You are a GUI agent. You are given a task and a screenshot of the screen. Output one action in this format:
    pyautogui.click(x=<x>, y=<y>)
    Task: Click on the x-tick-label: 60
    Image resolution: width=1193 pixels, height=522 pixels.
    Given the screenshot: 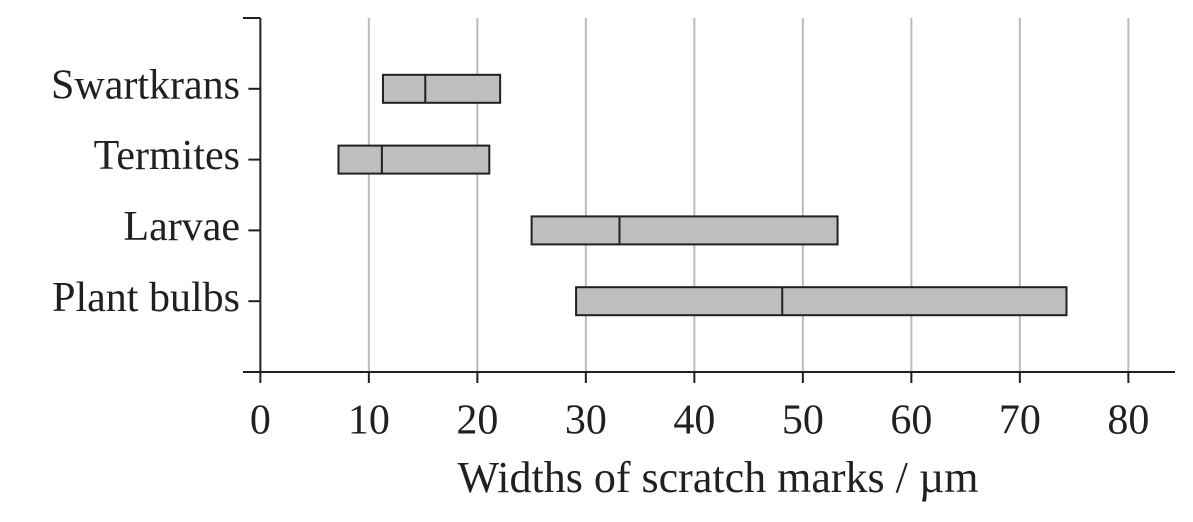 What is the action you would take?
    pyautogui.click(x=911, y=421)
    